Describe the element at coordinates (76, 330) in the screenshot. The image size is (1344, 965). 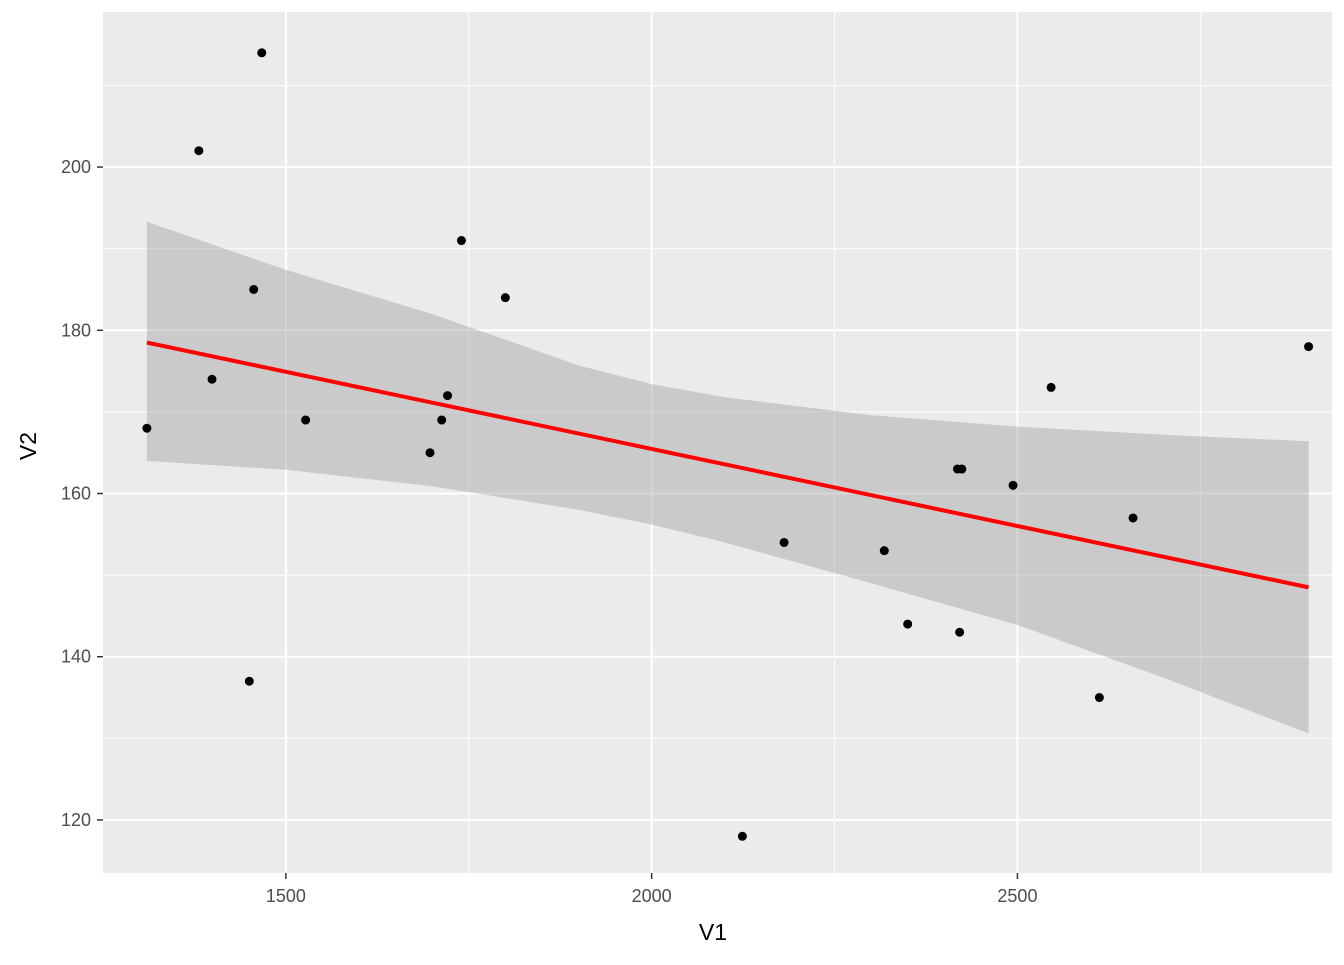
I see `y-tick-label: 180` at that location.